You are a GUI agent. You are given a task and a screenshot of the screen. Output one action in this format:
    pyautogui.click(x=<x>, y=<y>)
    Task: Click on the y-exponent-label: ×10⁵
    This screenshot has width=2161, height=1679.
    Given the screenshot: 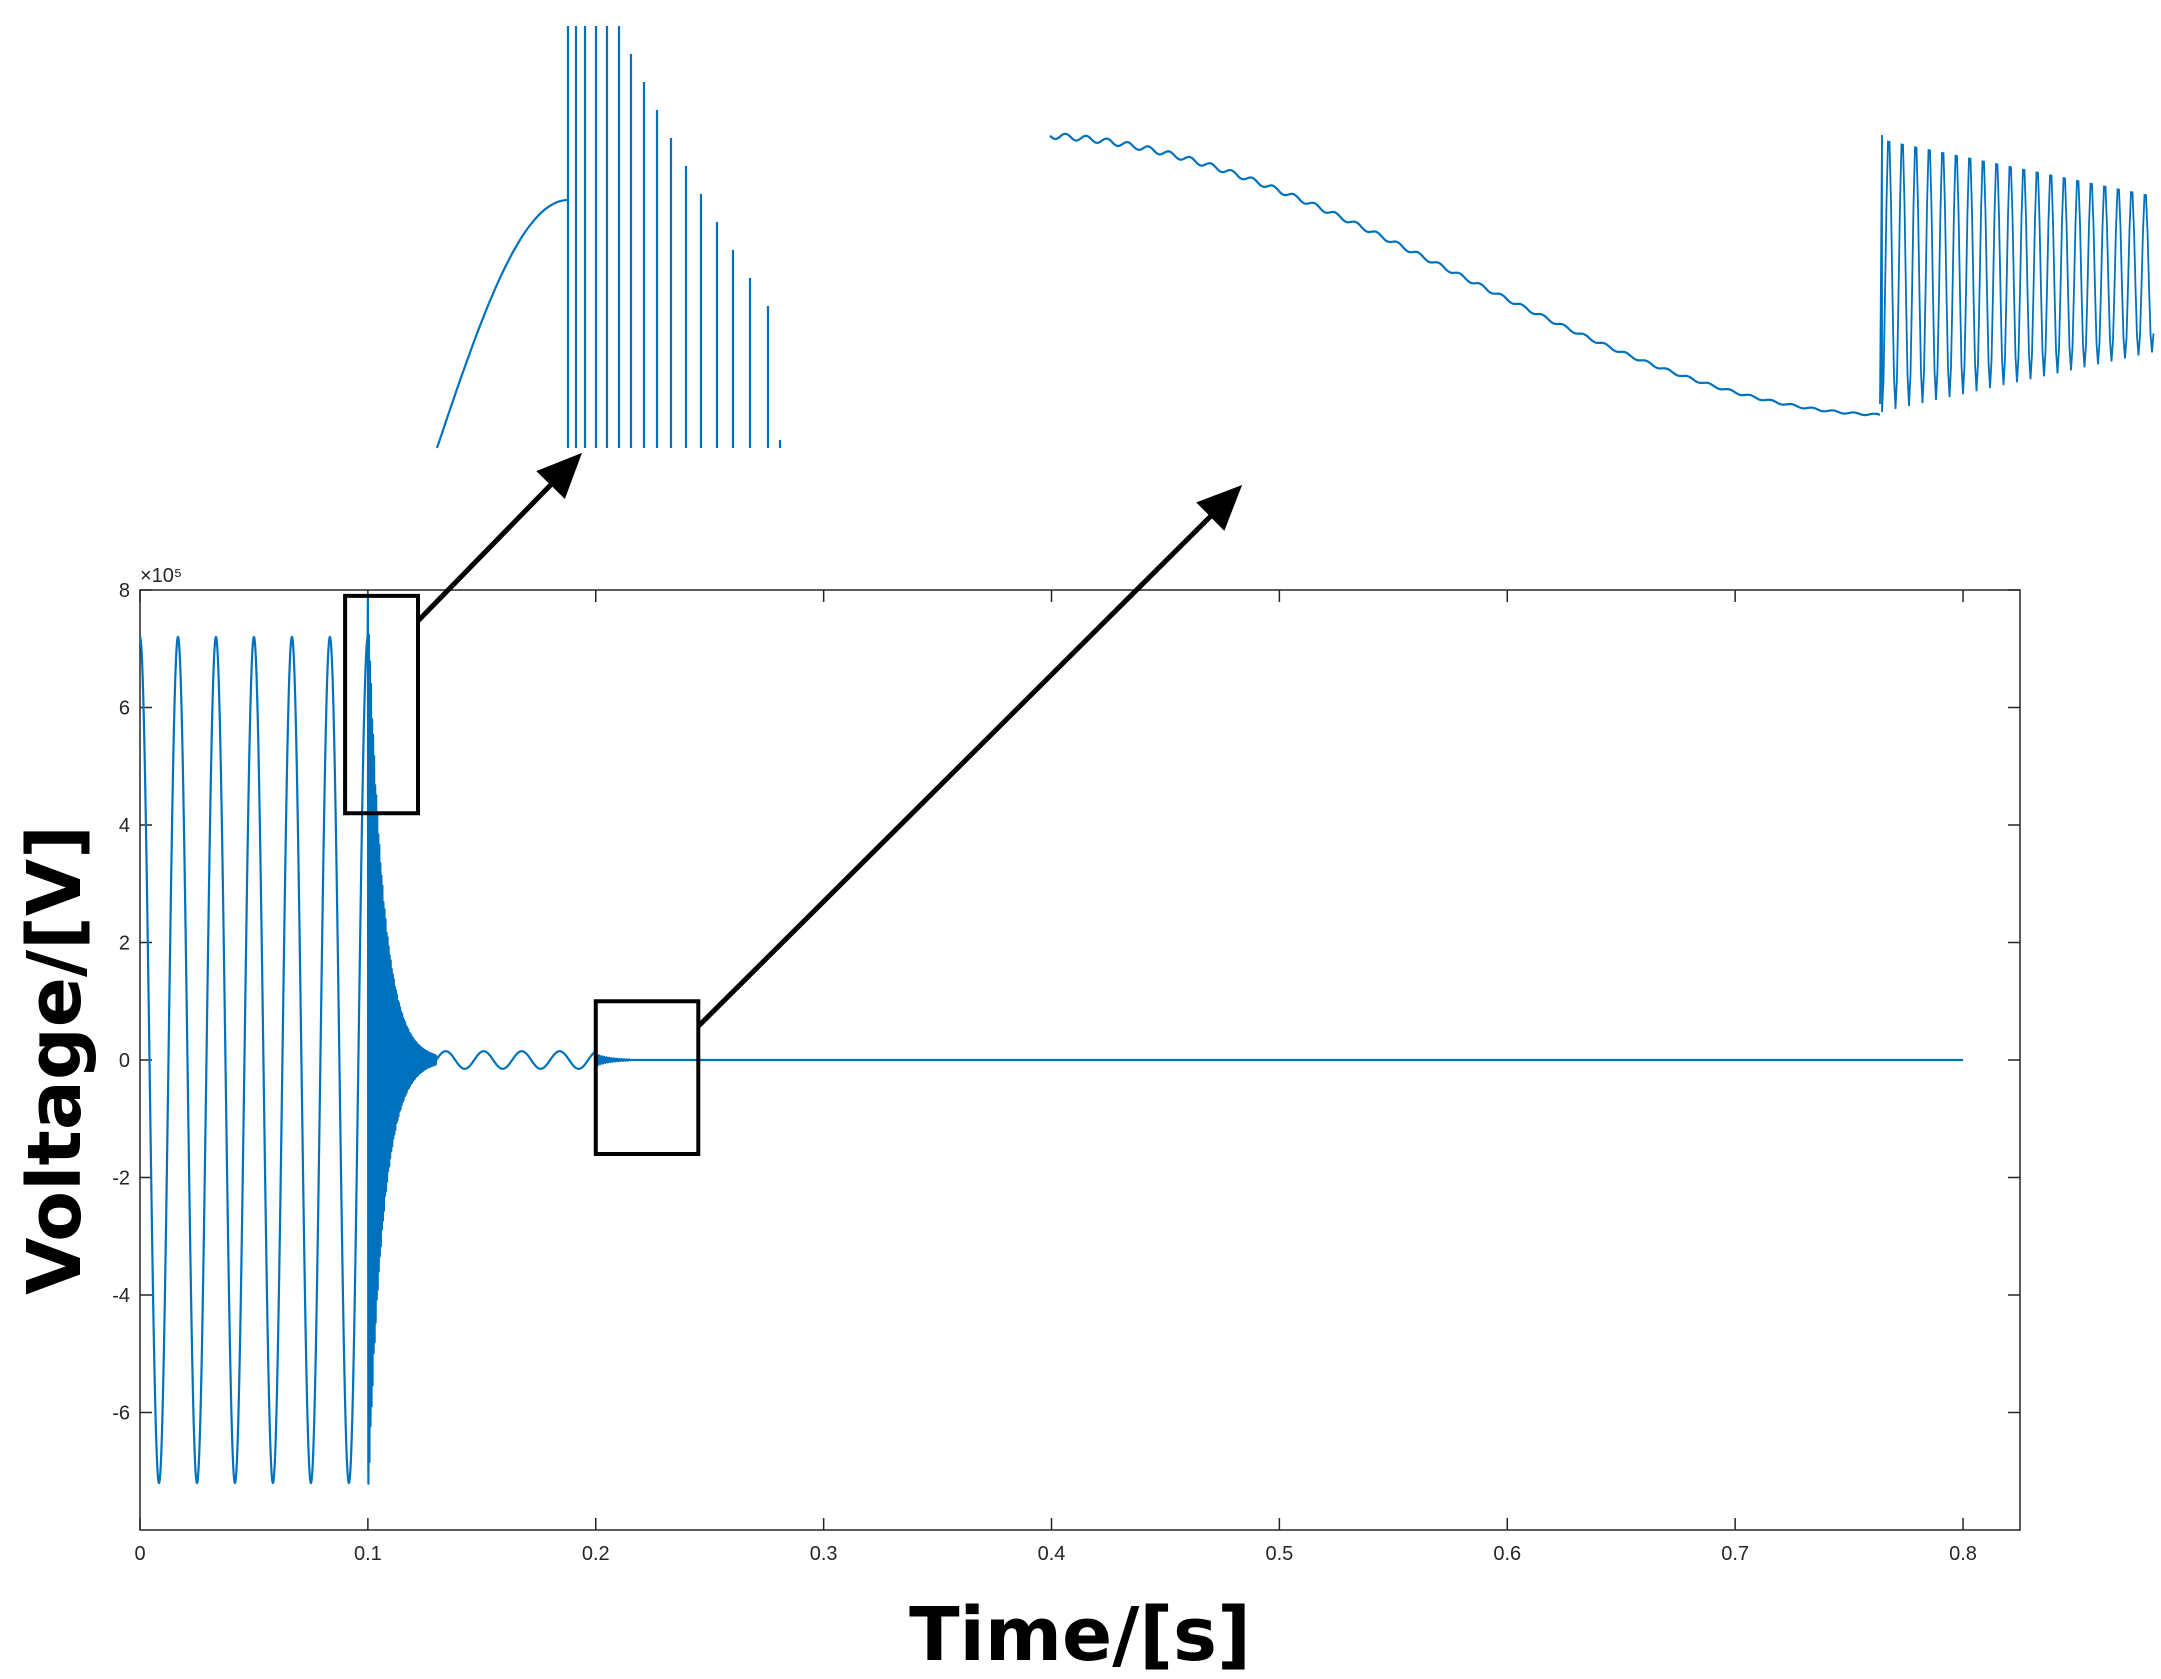 What is the action you would take?
    pyautogui.click(x=161, y=576)
    